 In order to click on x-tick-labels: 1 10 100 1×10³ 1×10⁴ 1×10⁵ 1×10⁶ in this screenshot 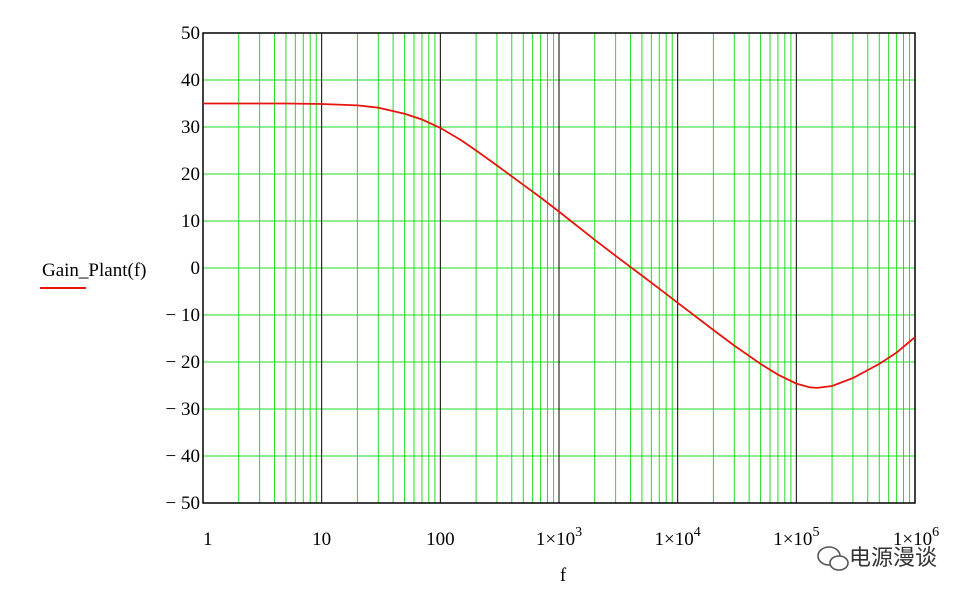, I will do `click(571, 537)`.